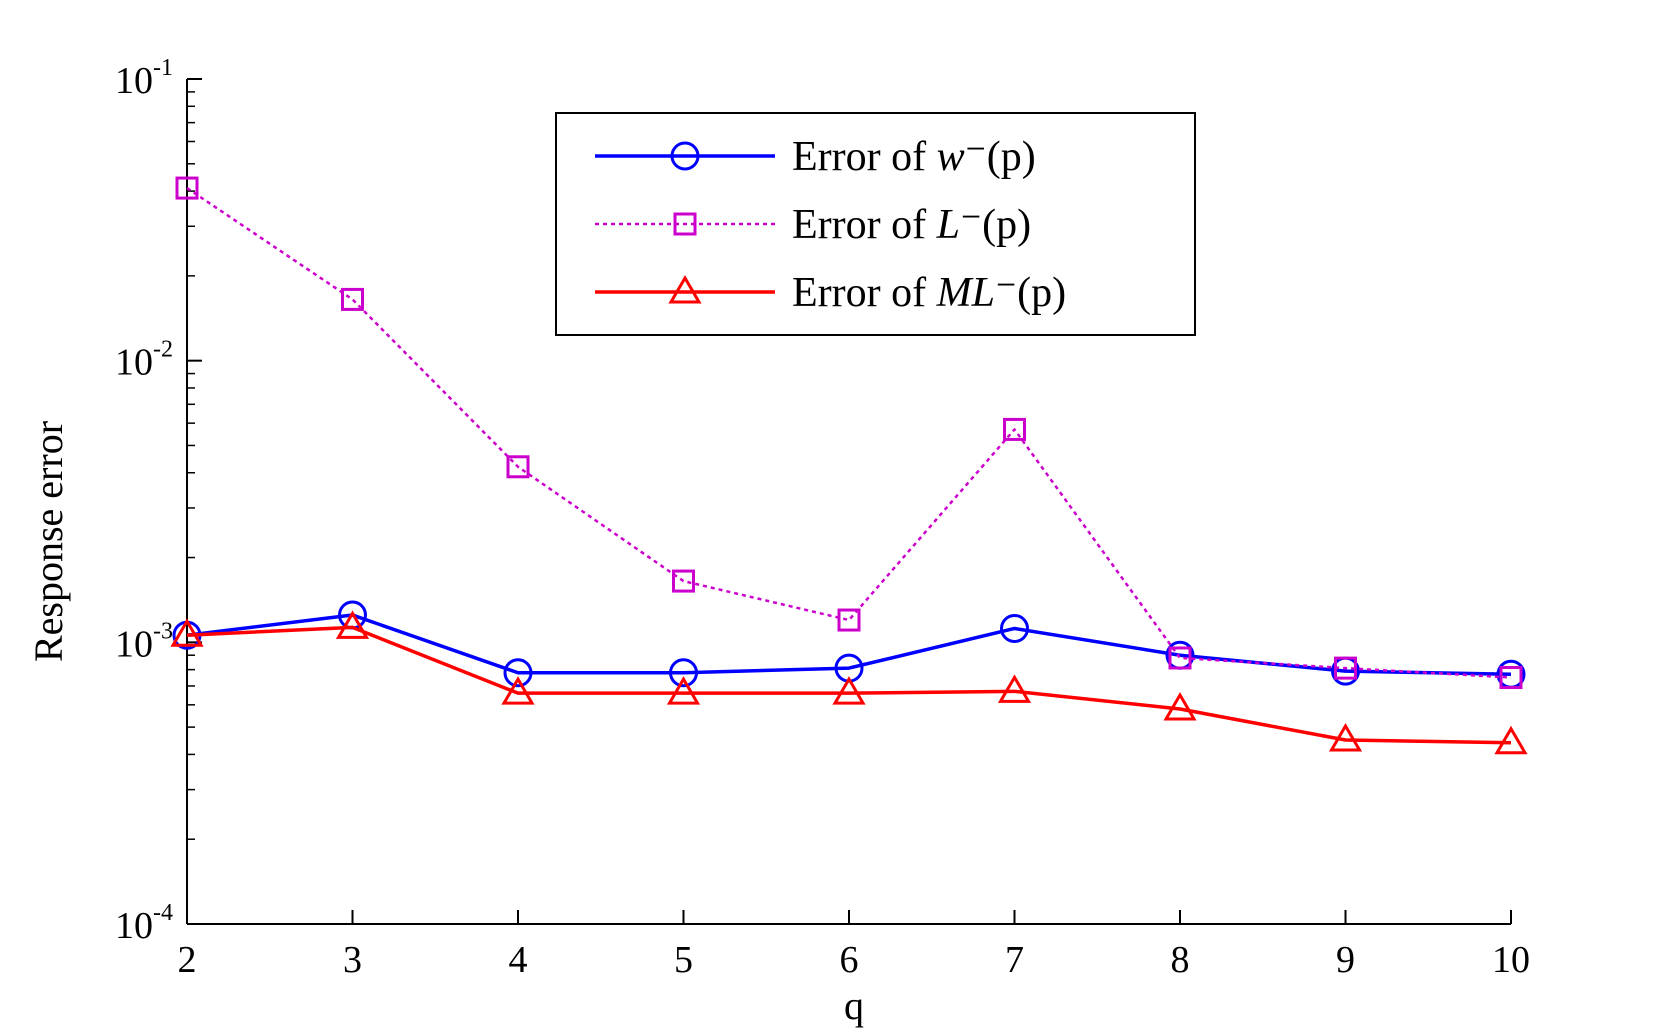 The image size is (1659, 1034). What do you see at coordinates (849, 960) in the screenshot?
I see `x-tick-label: 6` at bounding box center [849, 960].